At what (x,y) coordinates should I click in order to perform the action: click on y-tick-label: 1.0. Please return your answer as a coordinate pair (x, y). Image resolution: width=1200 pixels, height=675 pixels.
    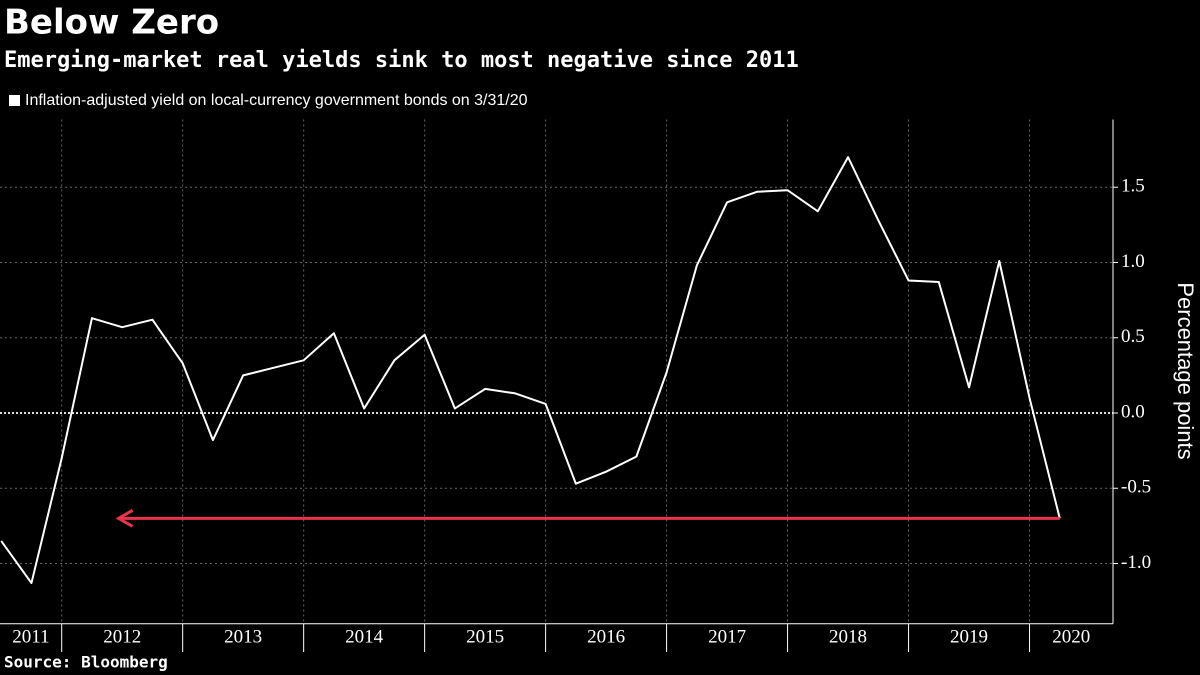
    Looking at the image, I should click on (1133, 261).